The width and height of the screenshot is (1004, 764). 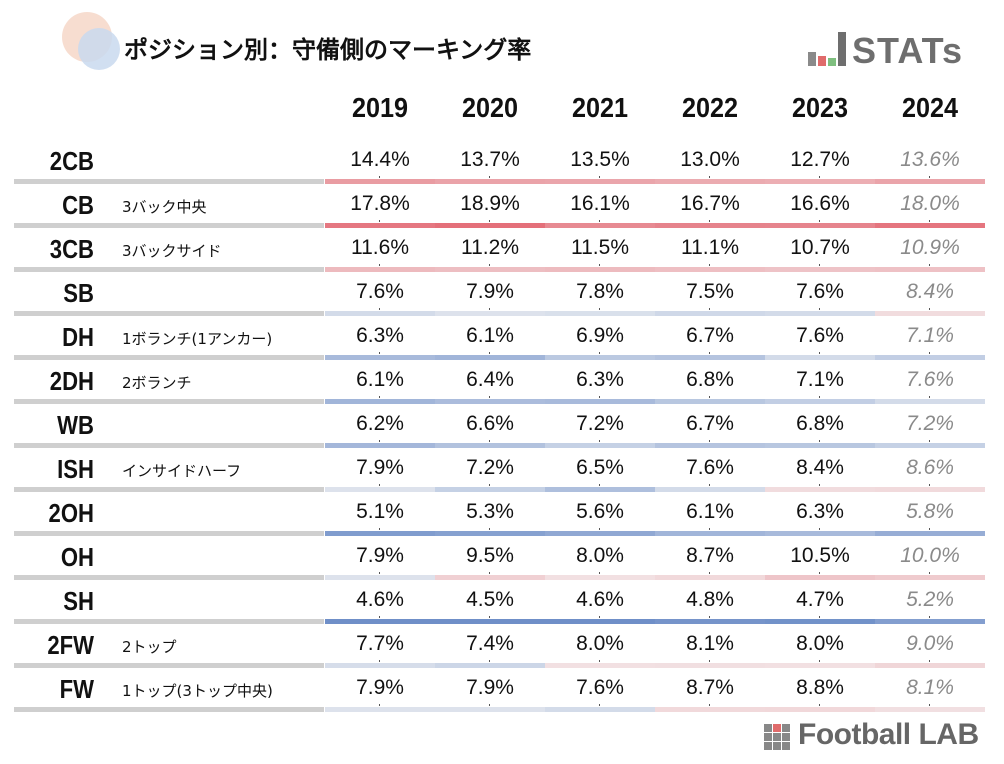 What do you see at coordinates (490, 338) in the screenshot?
I see `data-cell: 6.1%` at bounding box center [490, 338].